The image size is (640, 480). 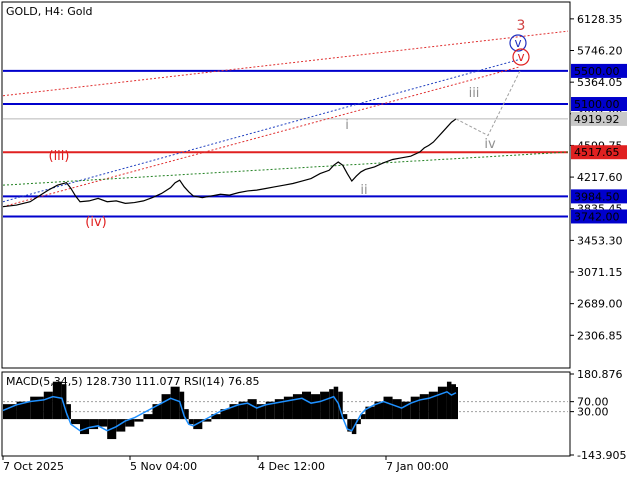 I want to click on upper-channel-line, so click(x=285, y=63).